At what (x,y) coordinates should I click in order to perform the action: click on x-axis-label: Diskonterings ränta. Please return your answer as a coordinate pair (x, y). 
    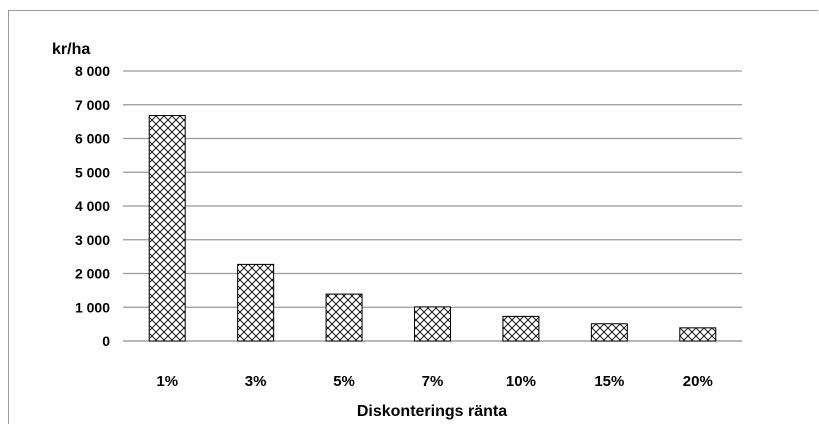
    Looking at the image, I should click on (432, 411).